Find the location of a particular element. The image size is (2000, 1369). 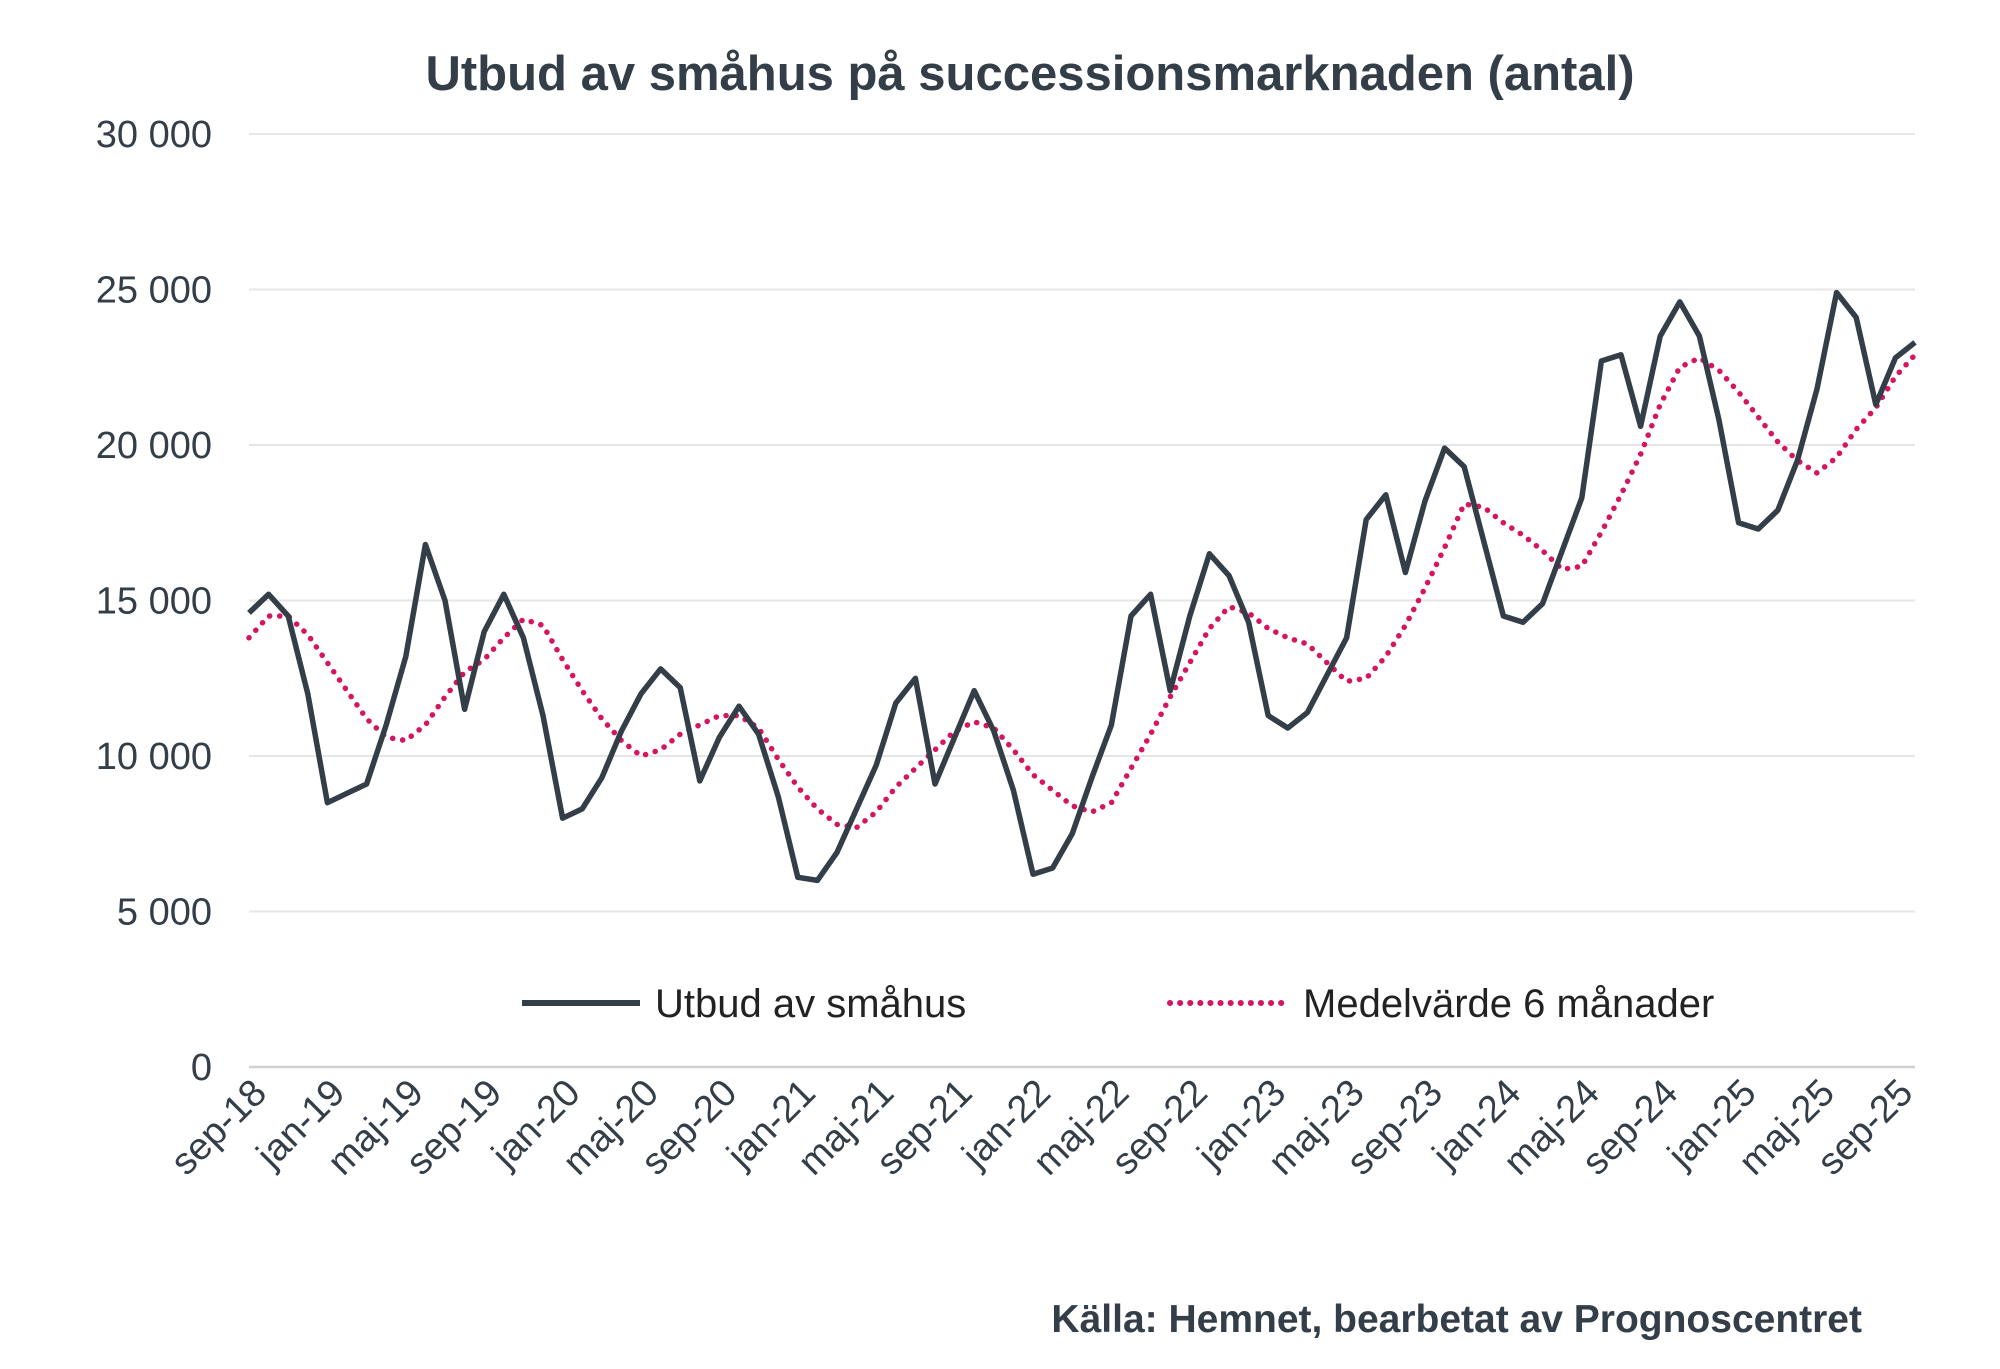

y-axis-ticks: 0 5 000 10 000 15 000 20 000 25 000 30 000 is located at coordinates (154, 601).